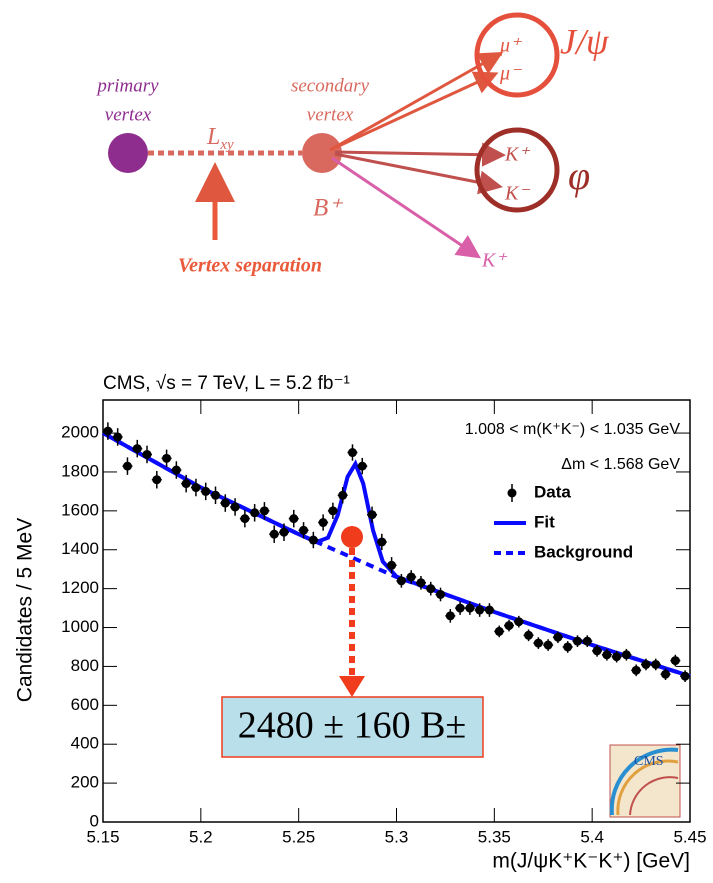  I want to click on secondary-vertex, so click(322, 153).